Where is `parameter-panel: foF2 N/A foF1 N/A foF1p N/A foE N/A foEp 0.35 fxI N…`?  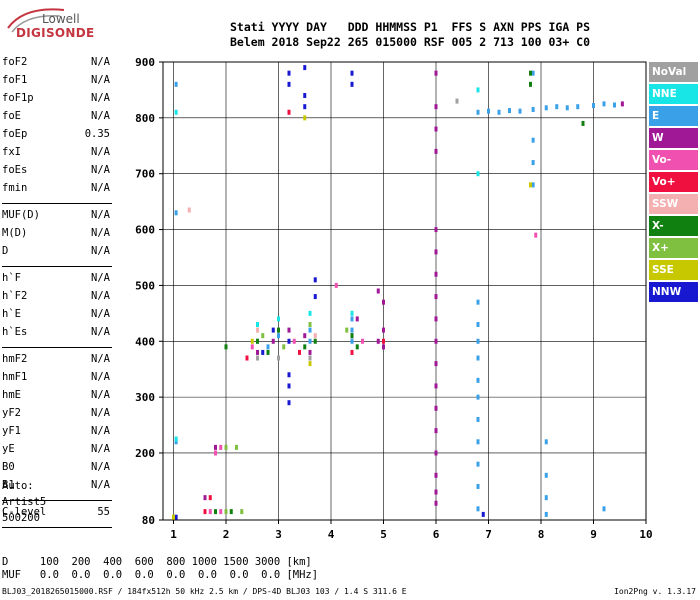 parameter-panel: foF2 N/A foF1 N/A foF1p N/A foE N/A foEp 0.35 fxI N… is located at coordinates (57, 294).